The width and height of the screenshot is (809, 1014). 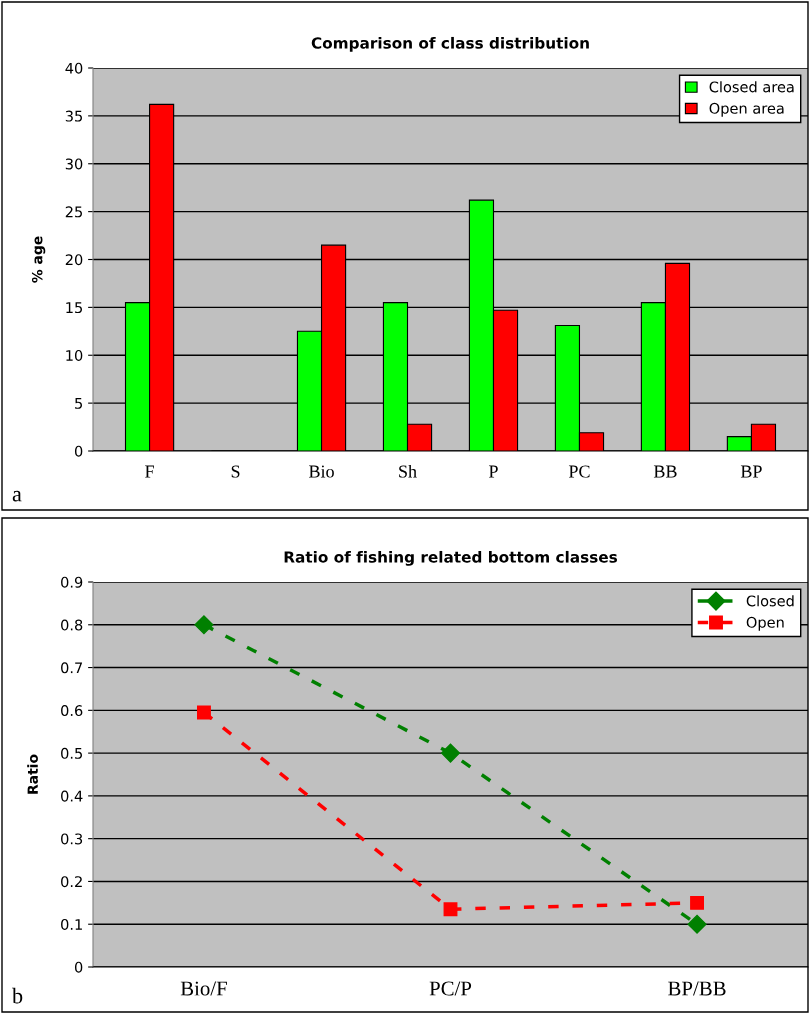 What do you see at coordinates (17, 496) in the screenshot?
I see `text: a` at bounding box center [17, 496].